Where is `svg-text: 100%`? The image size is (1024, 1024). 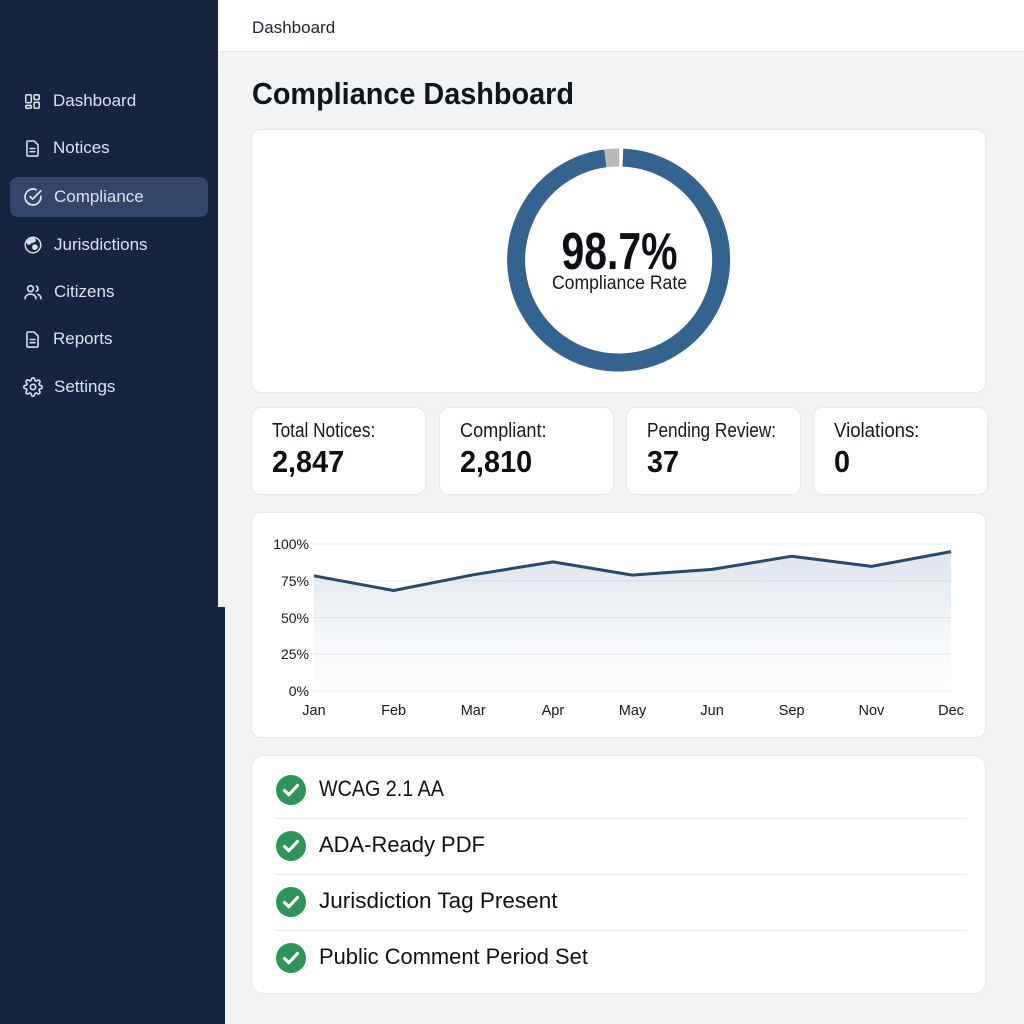 svg-text: 100% is located at coordinates (291, 544).